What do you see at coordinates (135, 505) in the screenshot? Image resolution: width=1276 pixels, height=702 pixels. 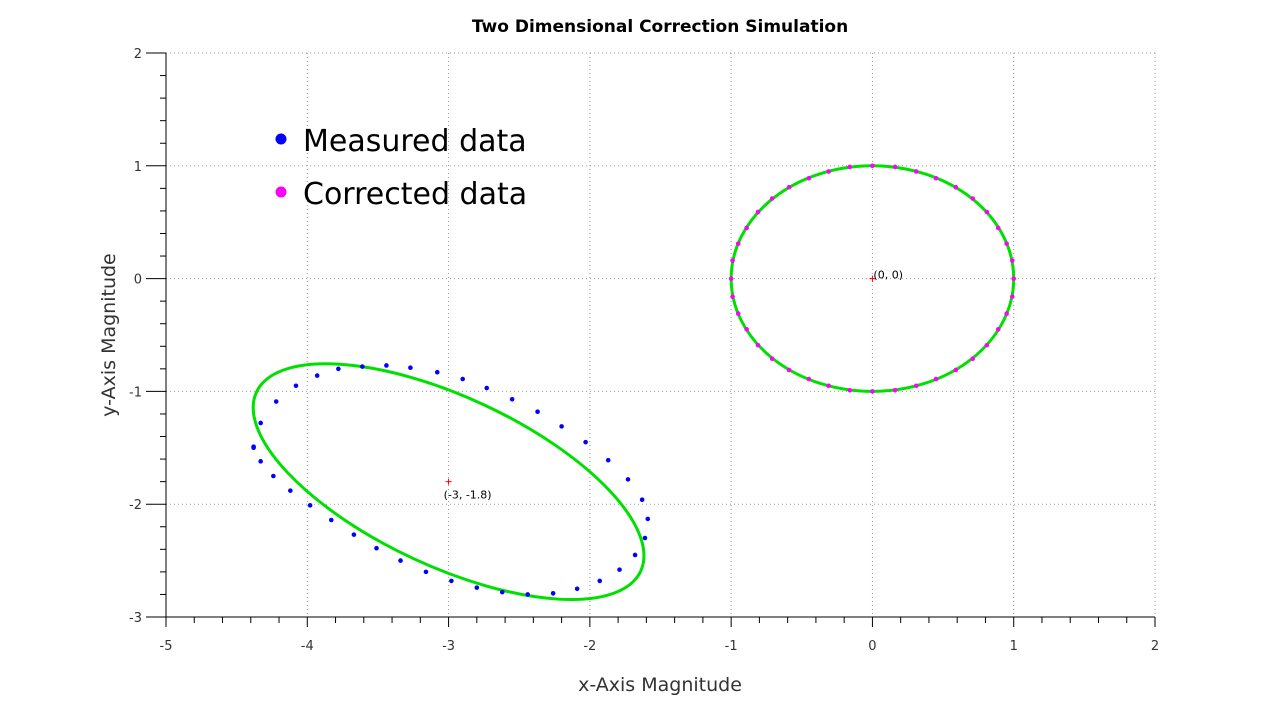 I see `y-tick-label: -2` at bounding box center [135, 505].